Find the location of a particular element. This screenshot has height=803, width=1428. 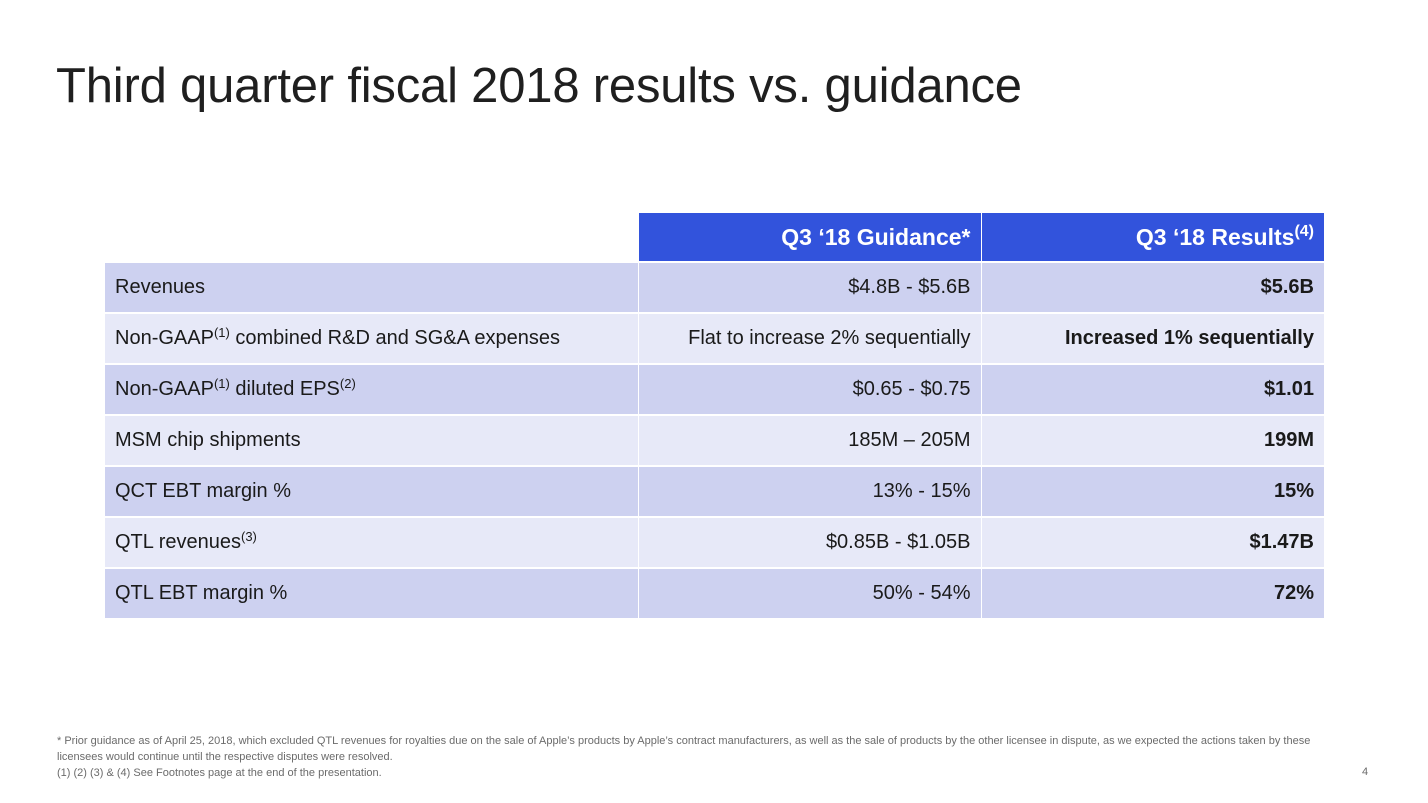

metric-cell: MSM chip shipments is located at coordinates (372, 441).